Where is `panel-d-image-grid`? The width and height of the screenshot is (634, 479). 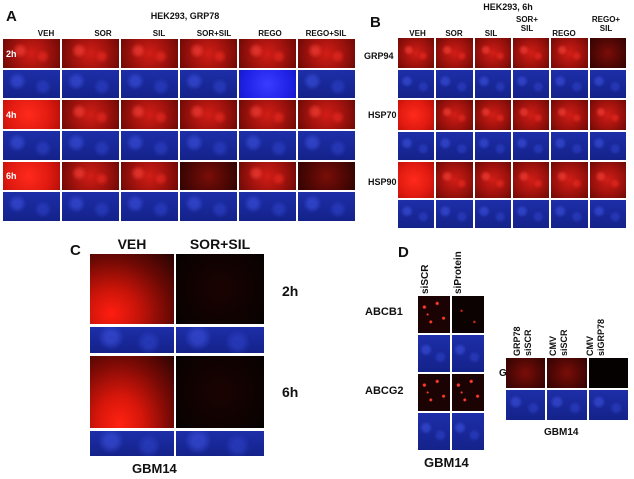
panel-d-image-grid is located at coordinates (451, 373).